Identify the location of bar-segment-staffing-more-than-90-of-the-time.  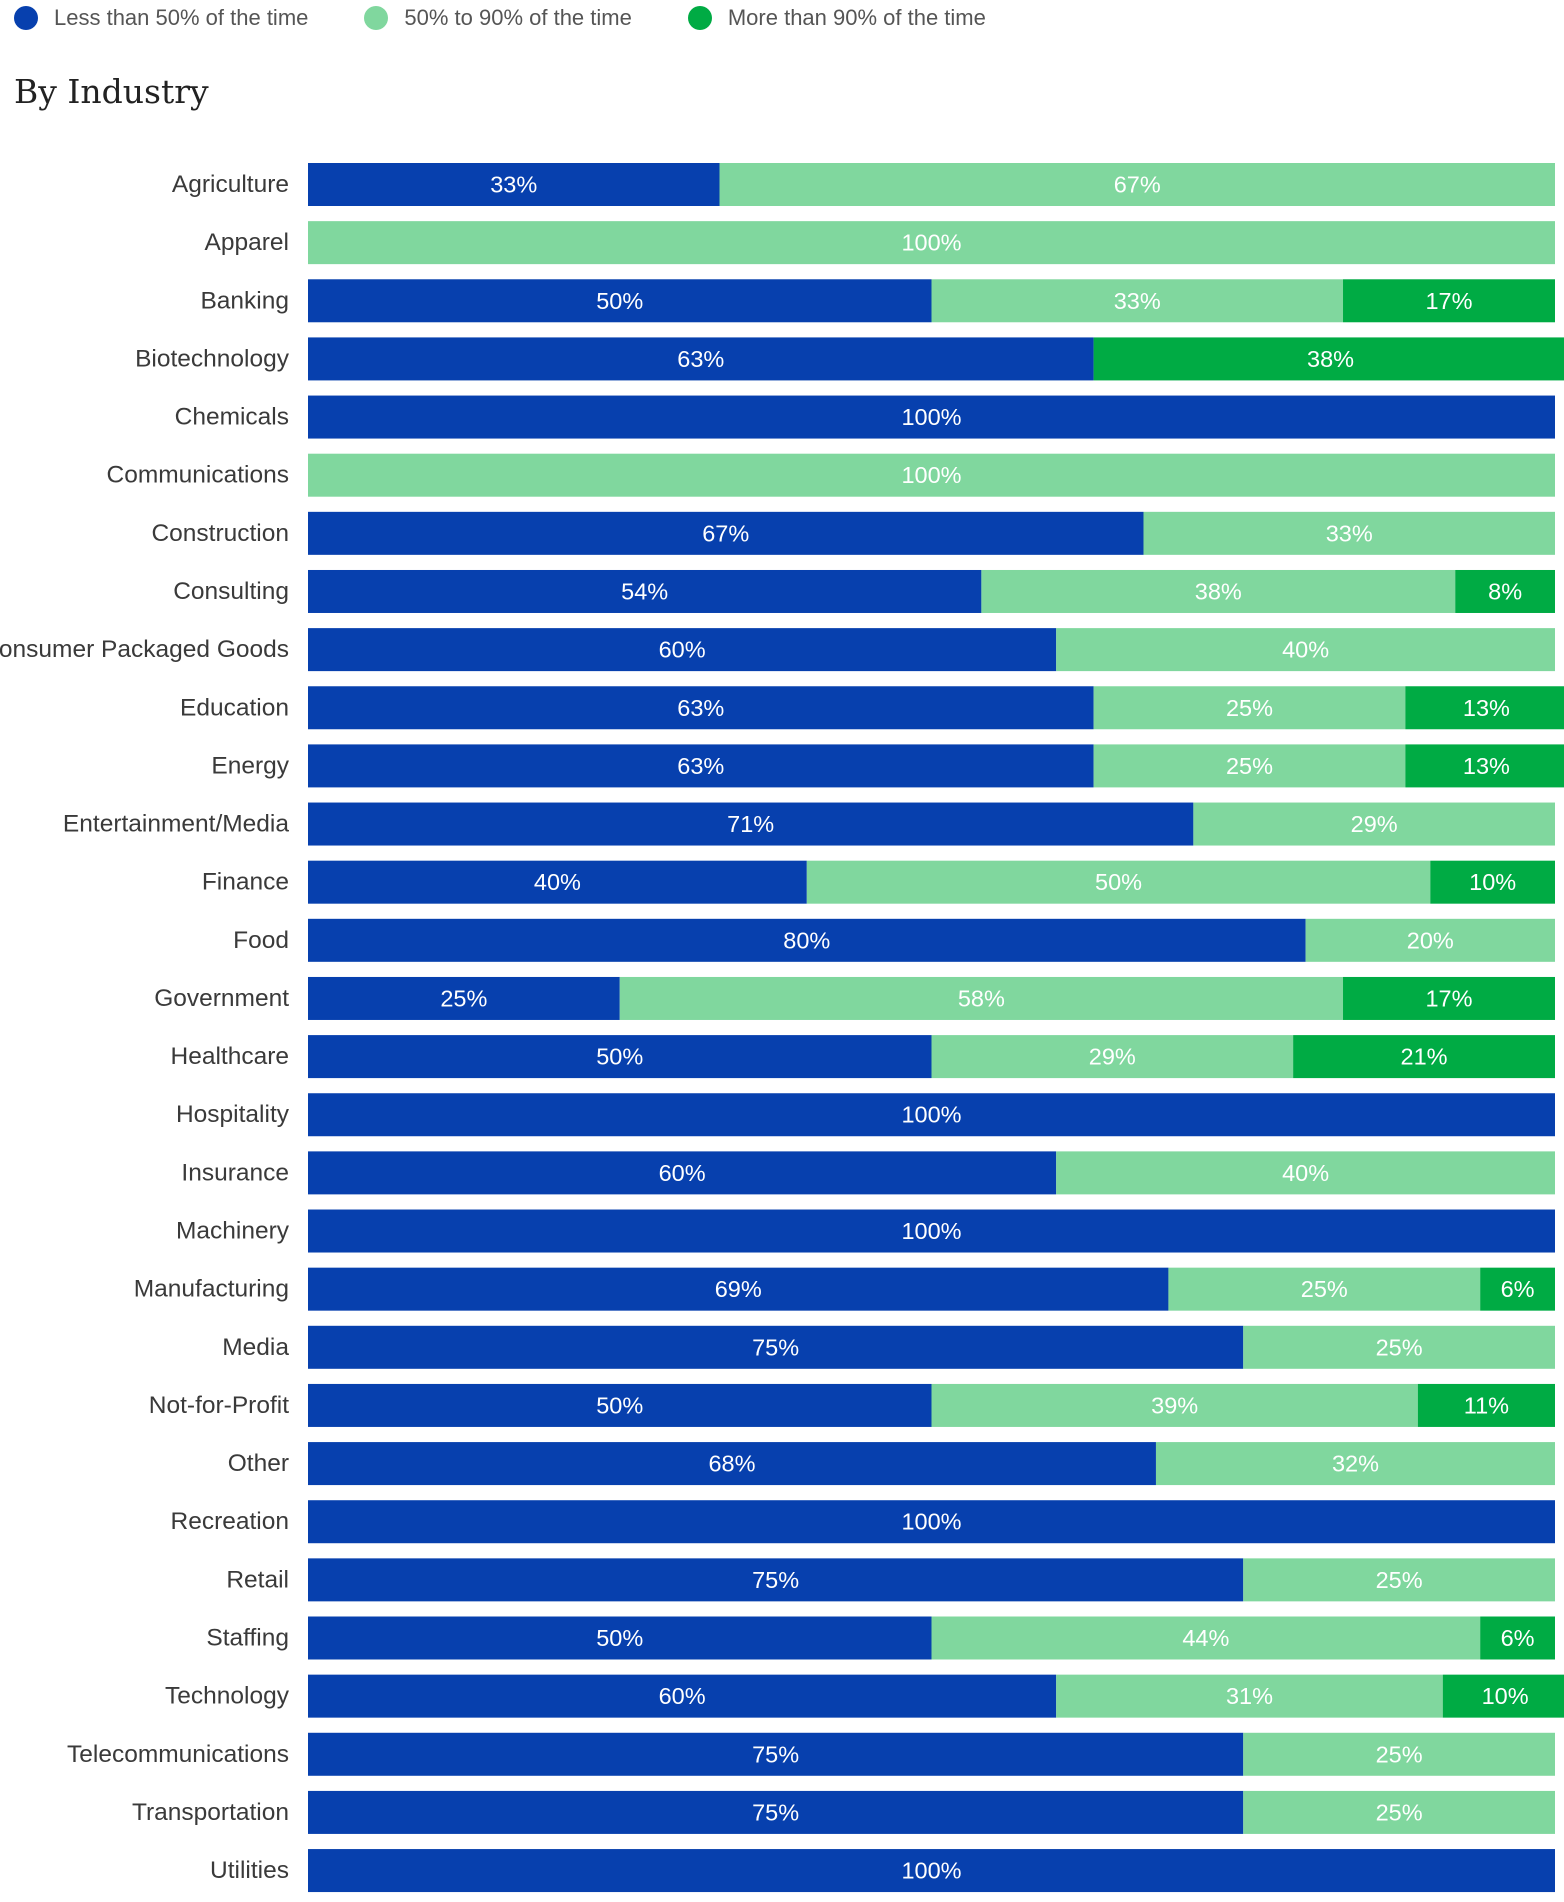
(1517, 1638).